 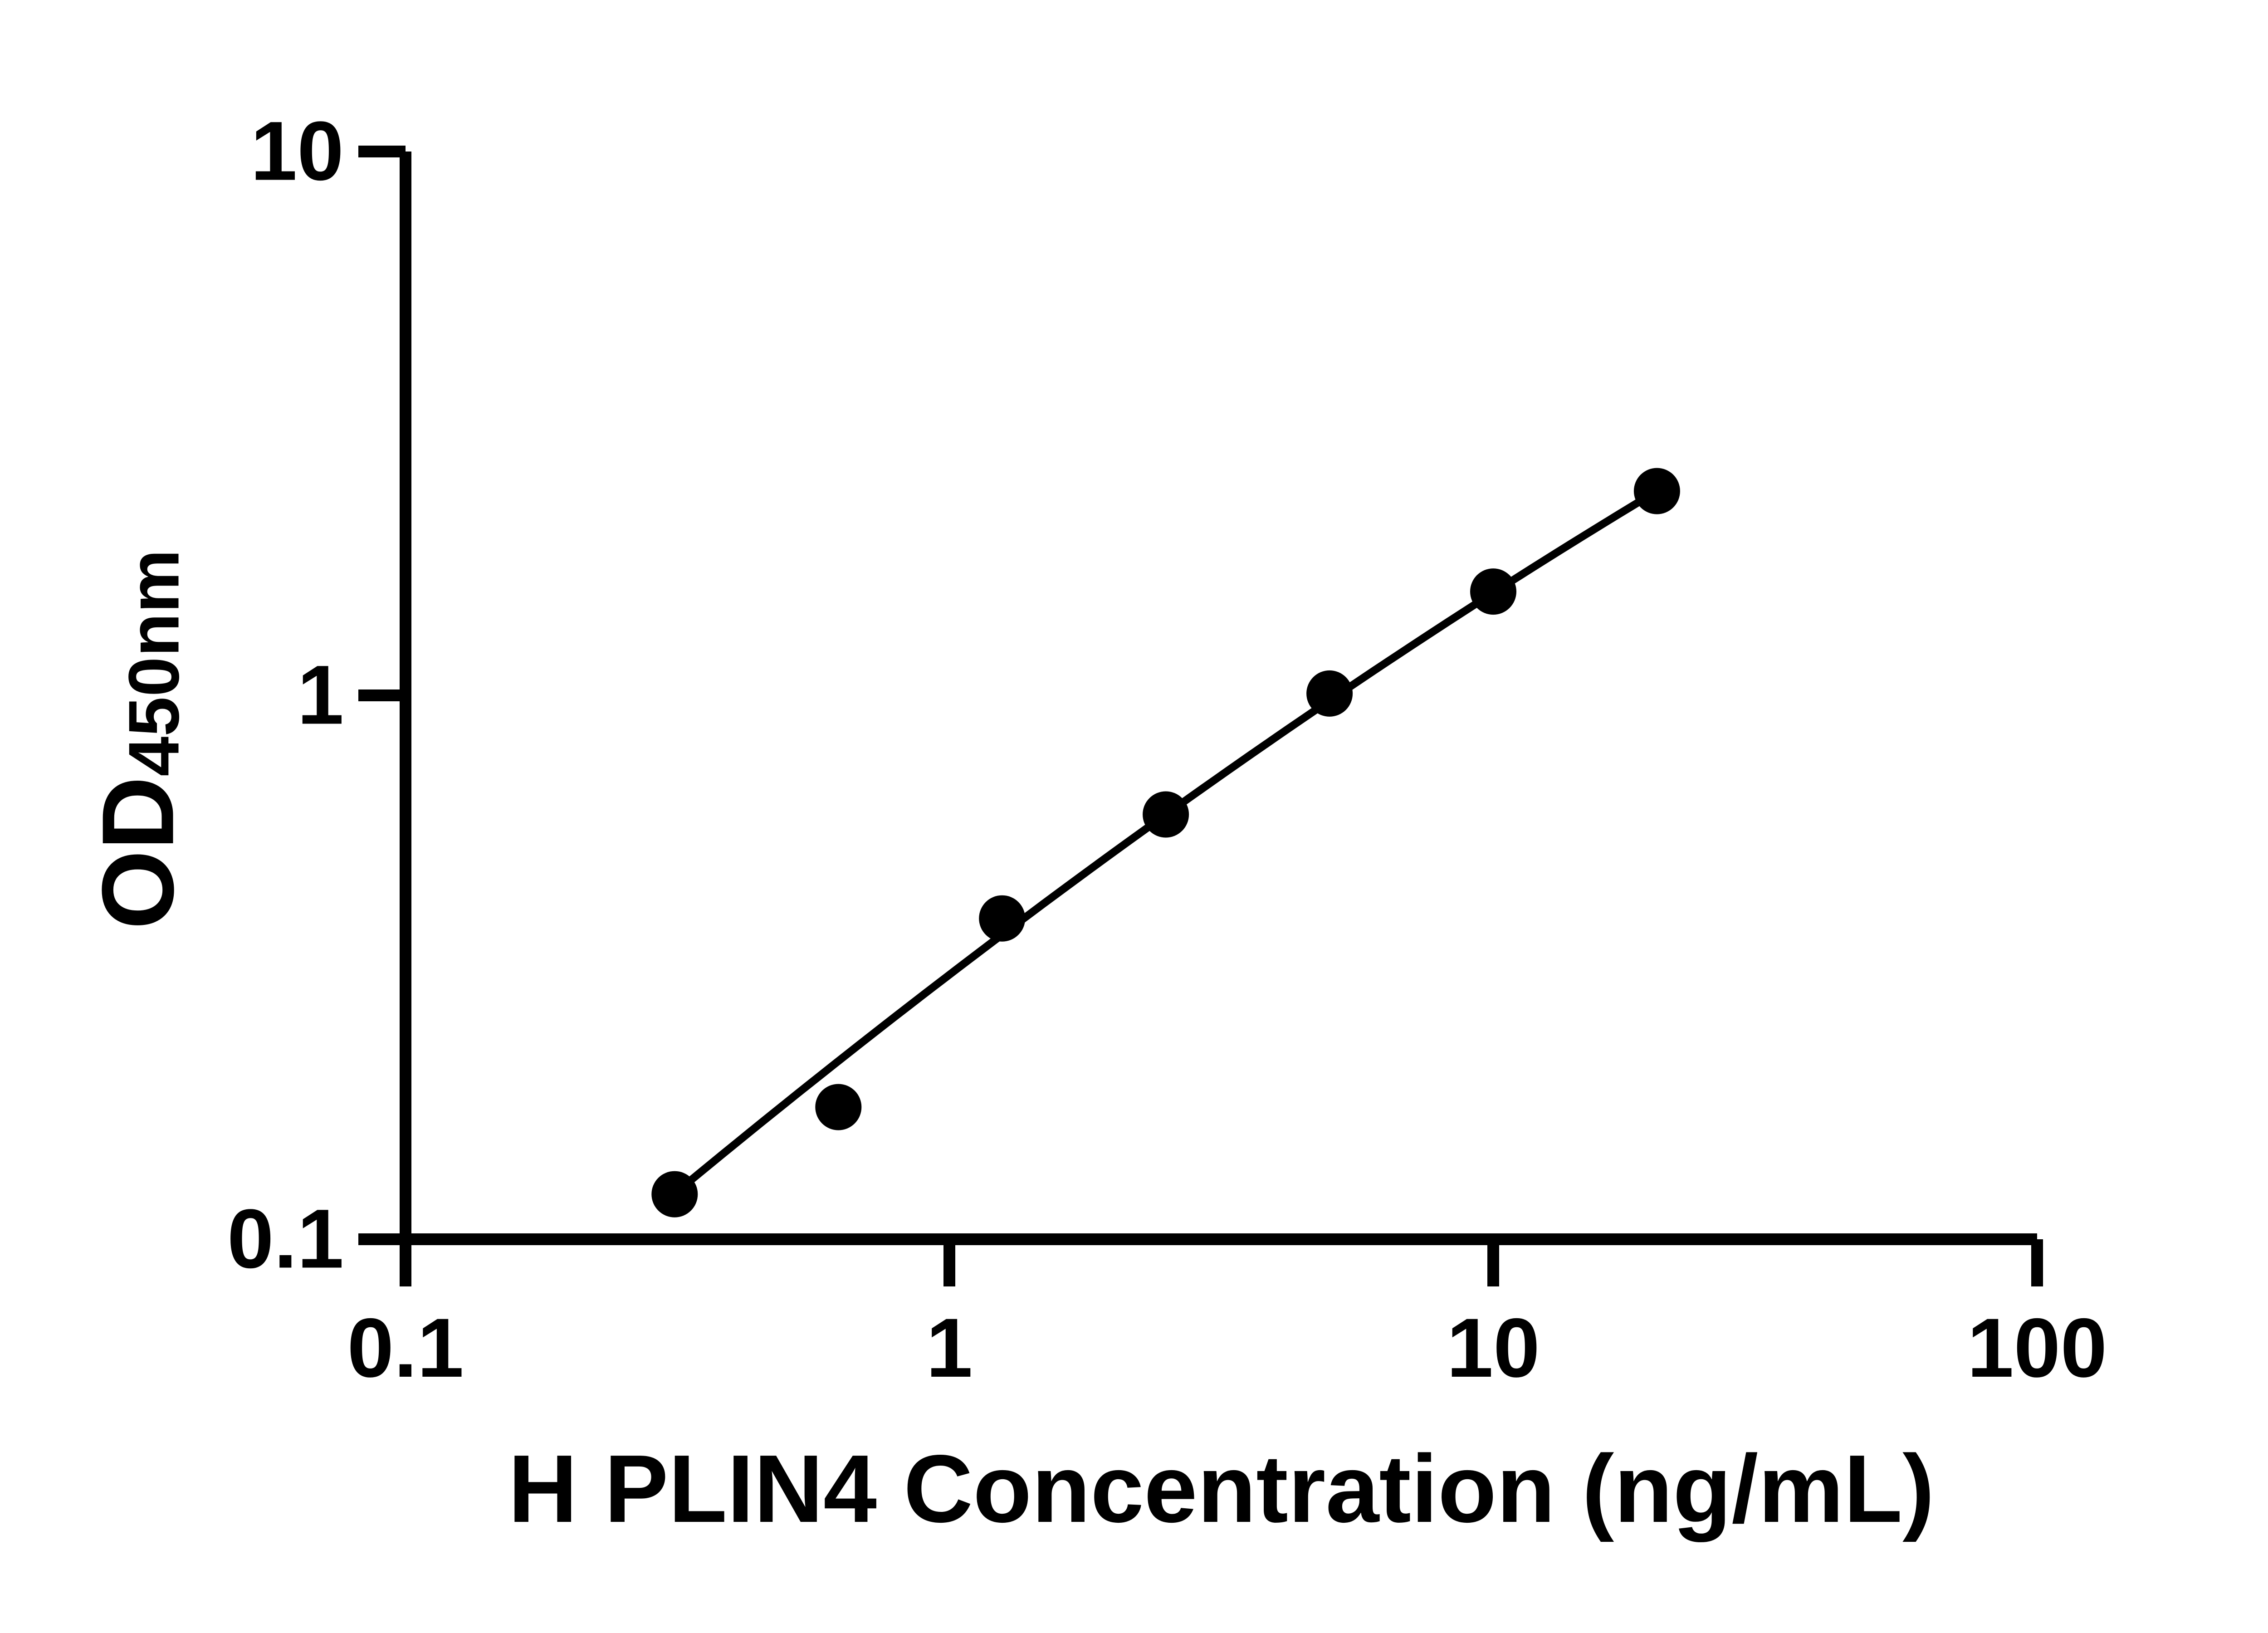 What do you see at coordinates (406, 1348) in the screenshot?
I see `x-tick-label-0.1: 0.1` at bounding box center [406, 1348].